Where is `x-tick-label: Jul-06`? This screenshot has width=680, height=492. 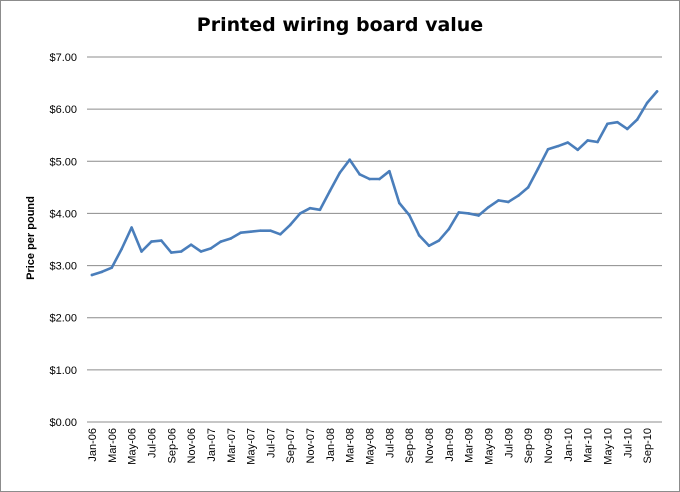
x-tick-label: Jul-06 is located at coordinates (152, 443).